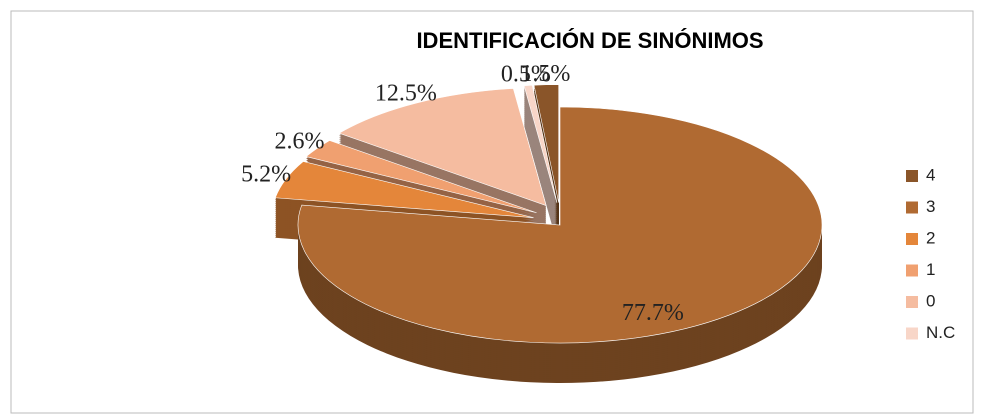 The width and height of the screenshot is (984, 414). What do you see at coordinates (300, 142) in the screenshot?
I see `data-label: 2.6%` at bounding box center [300, 142].